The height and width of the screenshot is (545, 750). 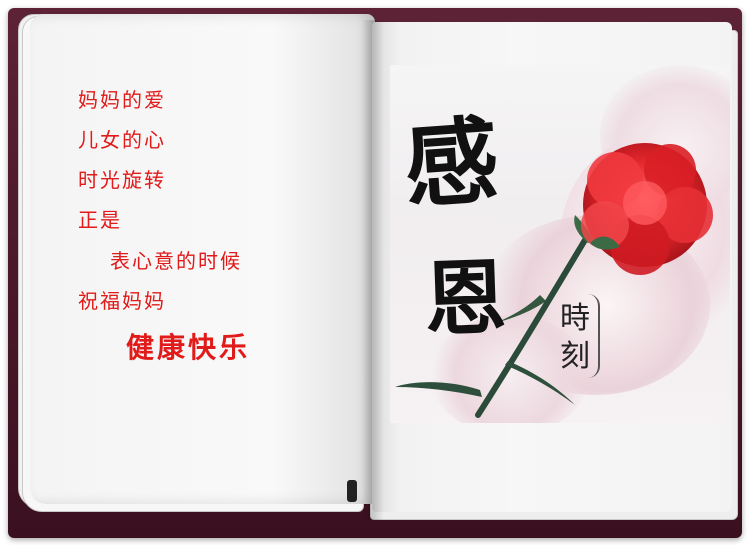 I want to click on calligraphy-character: 恩, so click(x=465, y=299).